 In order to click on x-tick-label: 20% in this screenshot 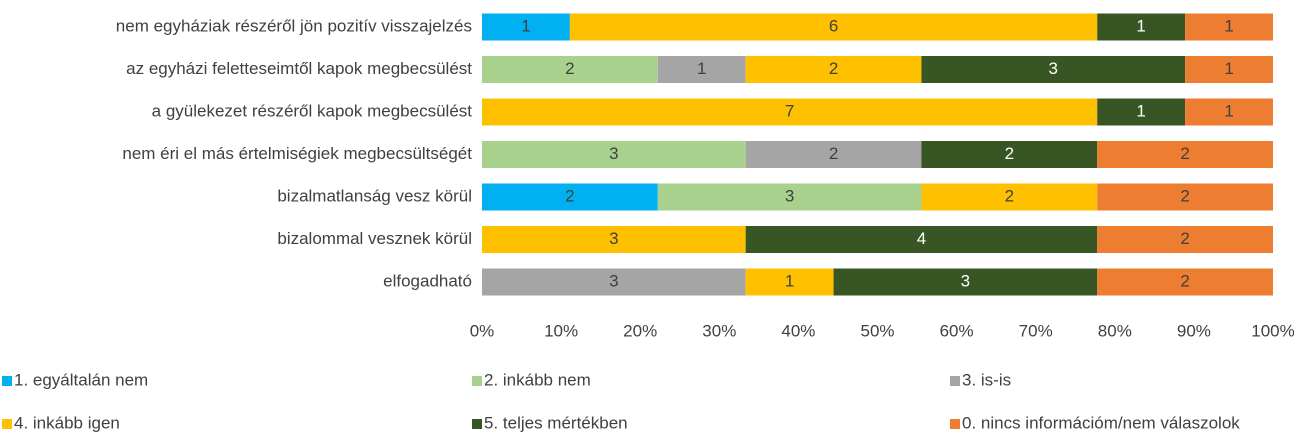, I will do `click(640, 330)`.